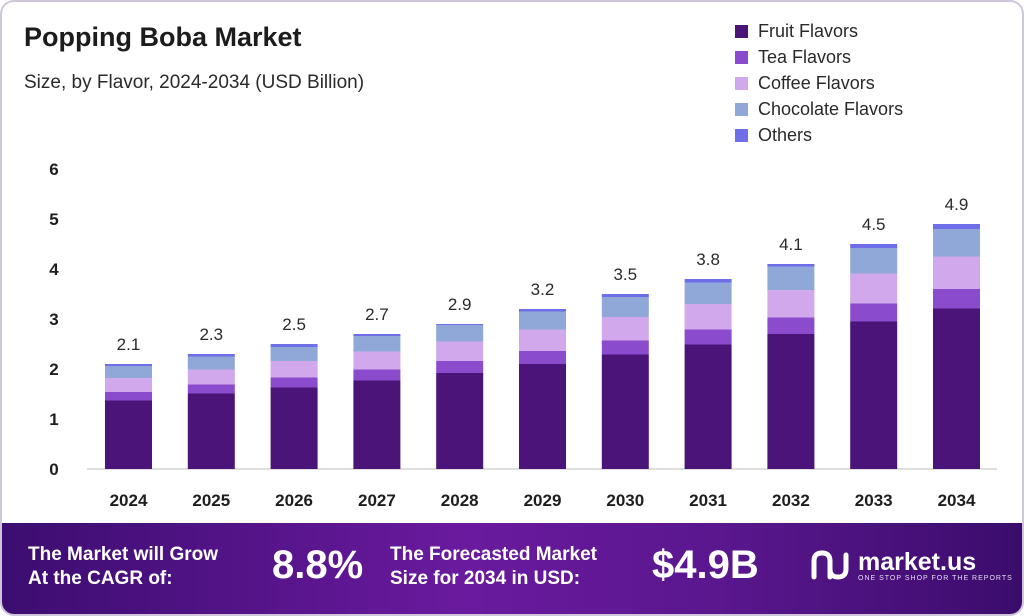 The width and height of the screenshot is (1024, 616). Describe the element at coordinates (708, 500) in the screenshot. I see `x-tick-label: 2031` at that location.